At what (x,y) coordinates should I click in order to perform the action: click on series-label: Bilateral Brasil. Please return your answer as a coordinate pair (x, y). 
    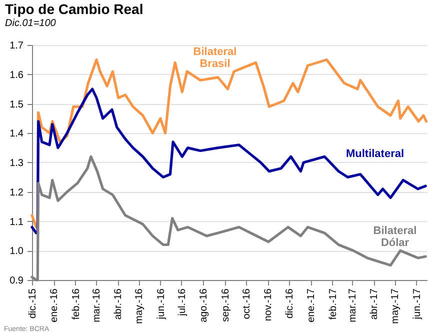
    Looking at the image, I should click on (215, 58).